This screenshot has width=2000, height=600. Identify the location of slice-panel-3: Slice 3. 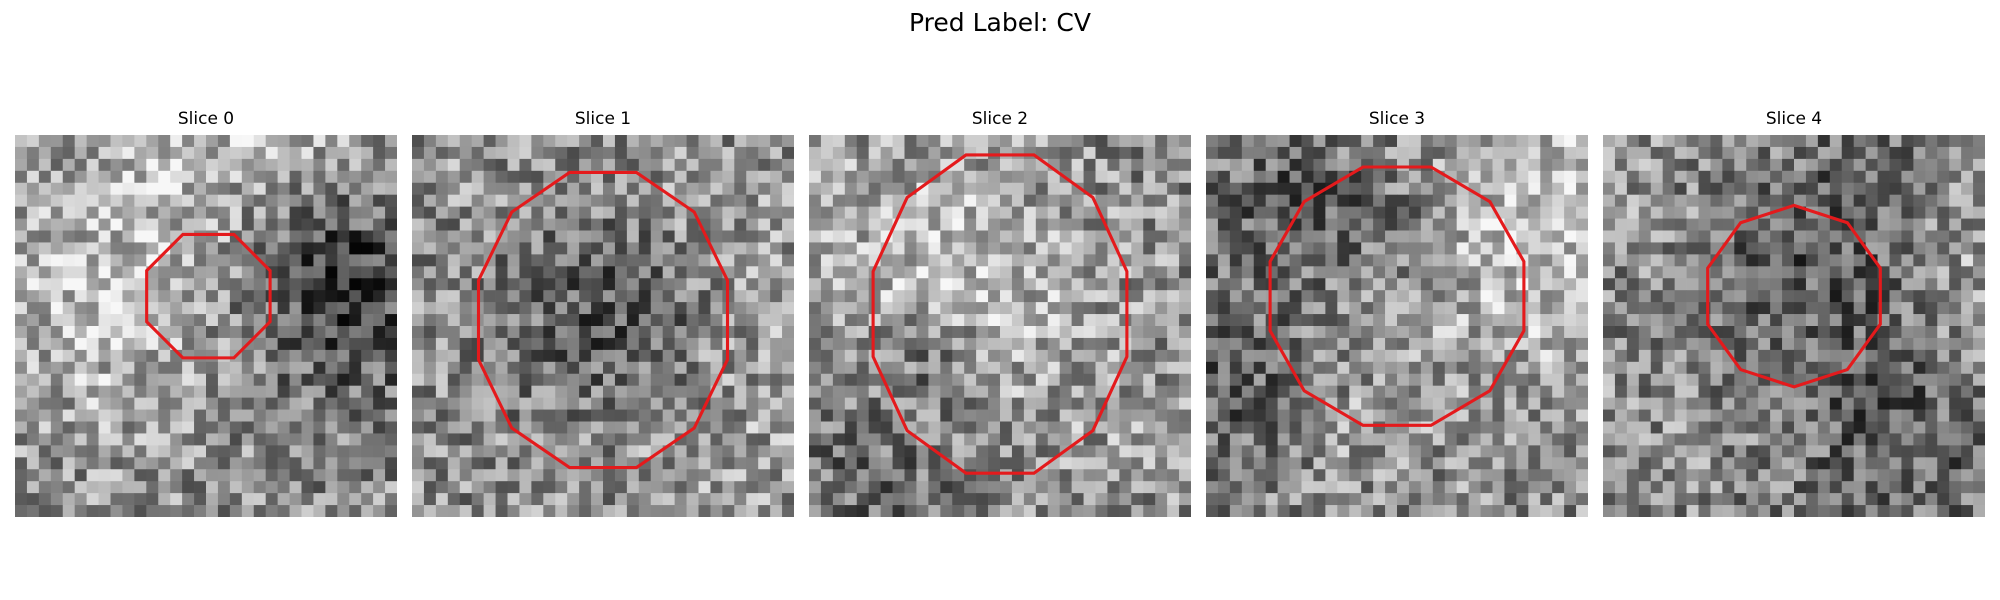
(1397, 316).